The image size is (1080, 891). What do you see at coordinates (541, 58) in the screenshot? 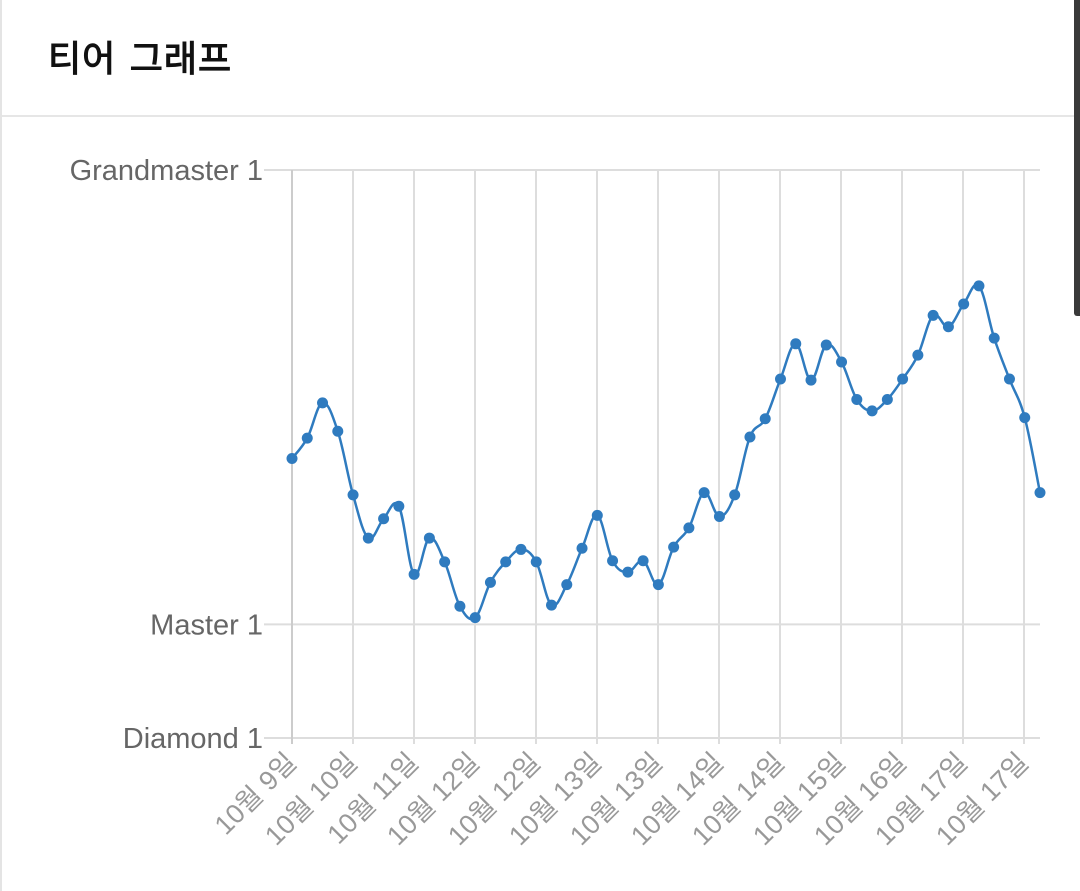
I see `card-header: 티어 그래프` at bounding box center [541, 58].